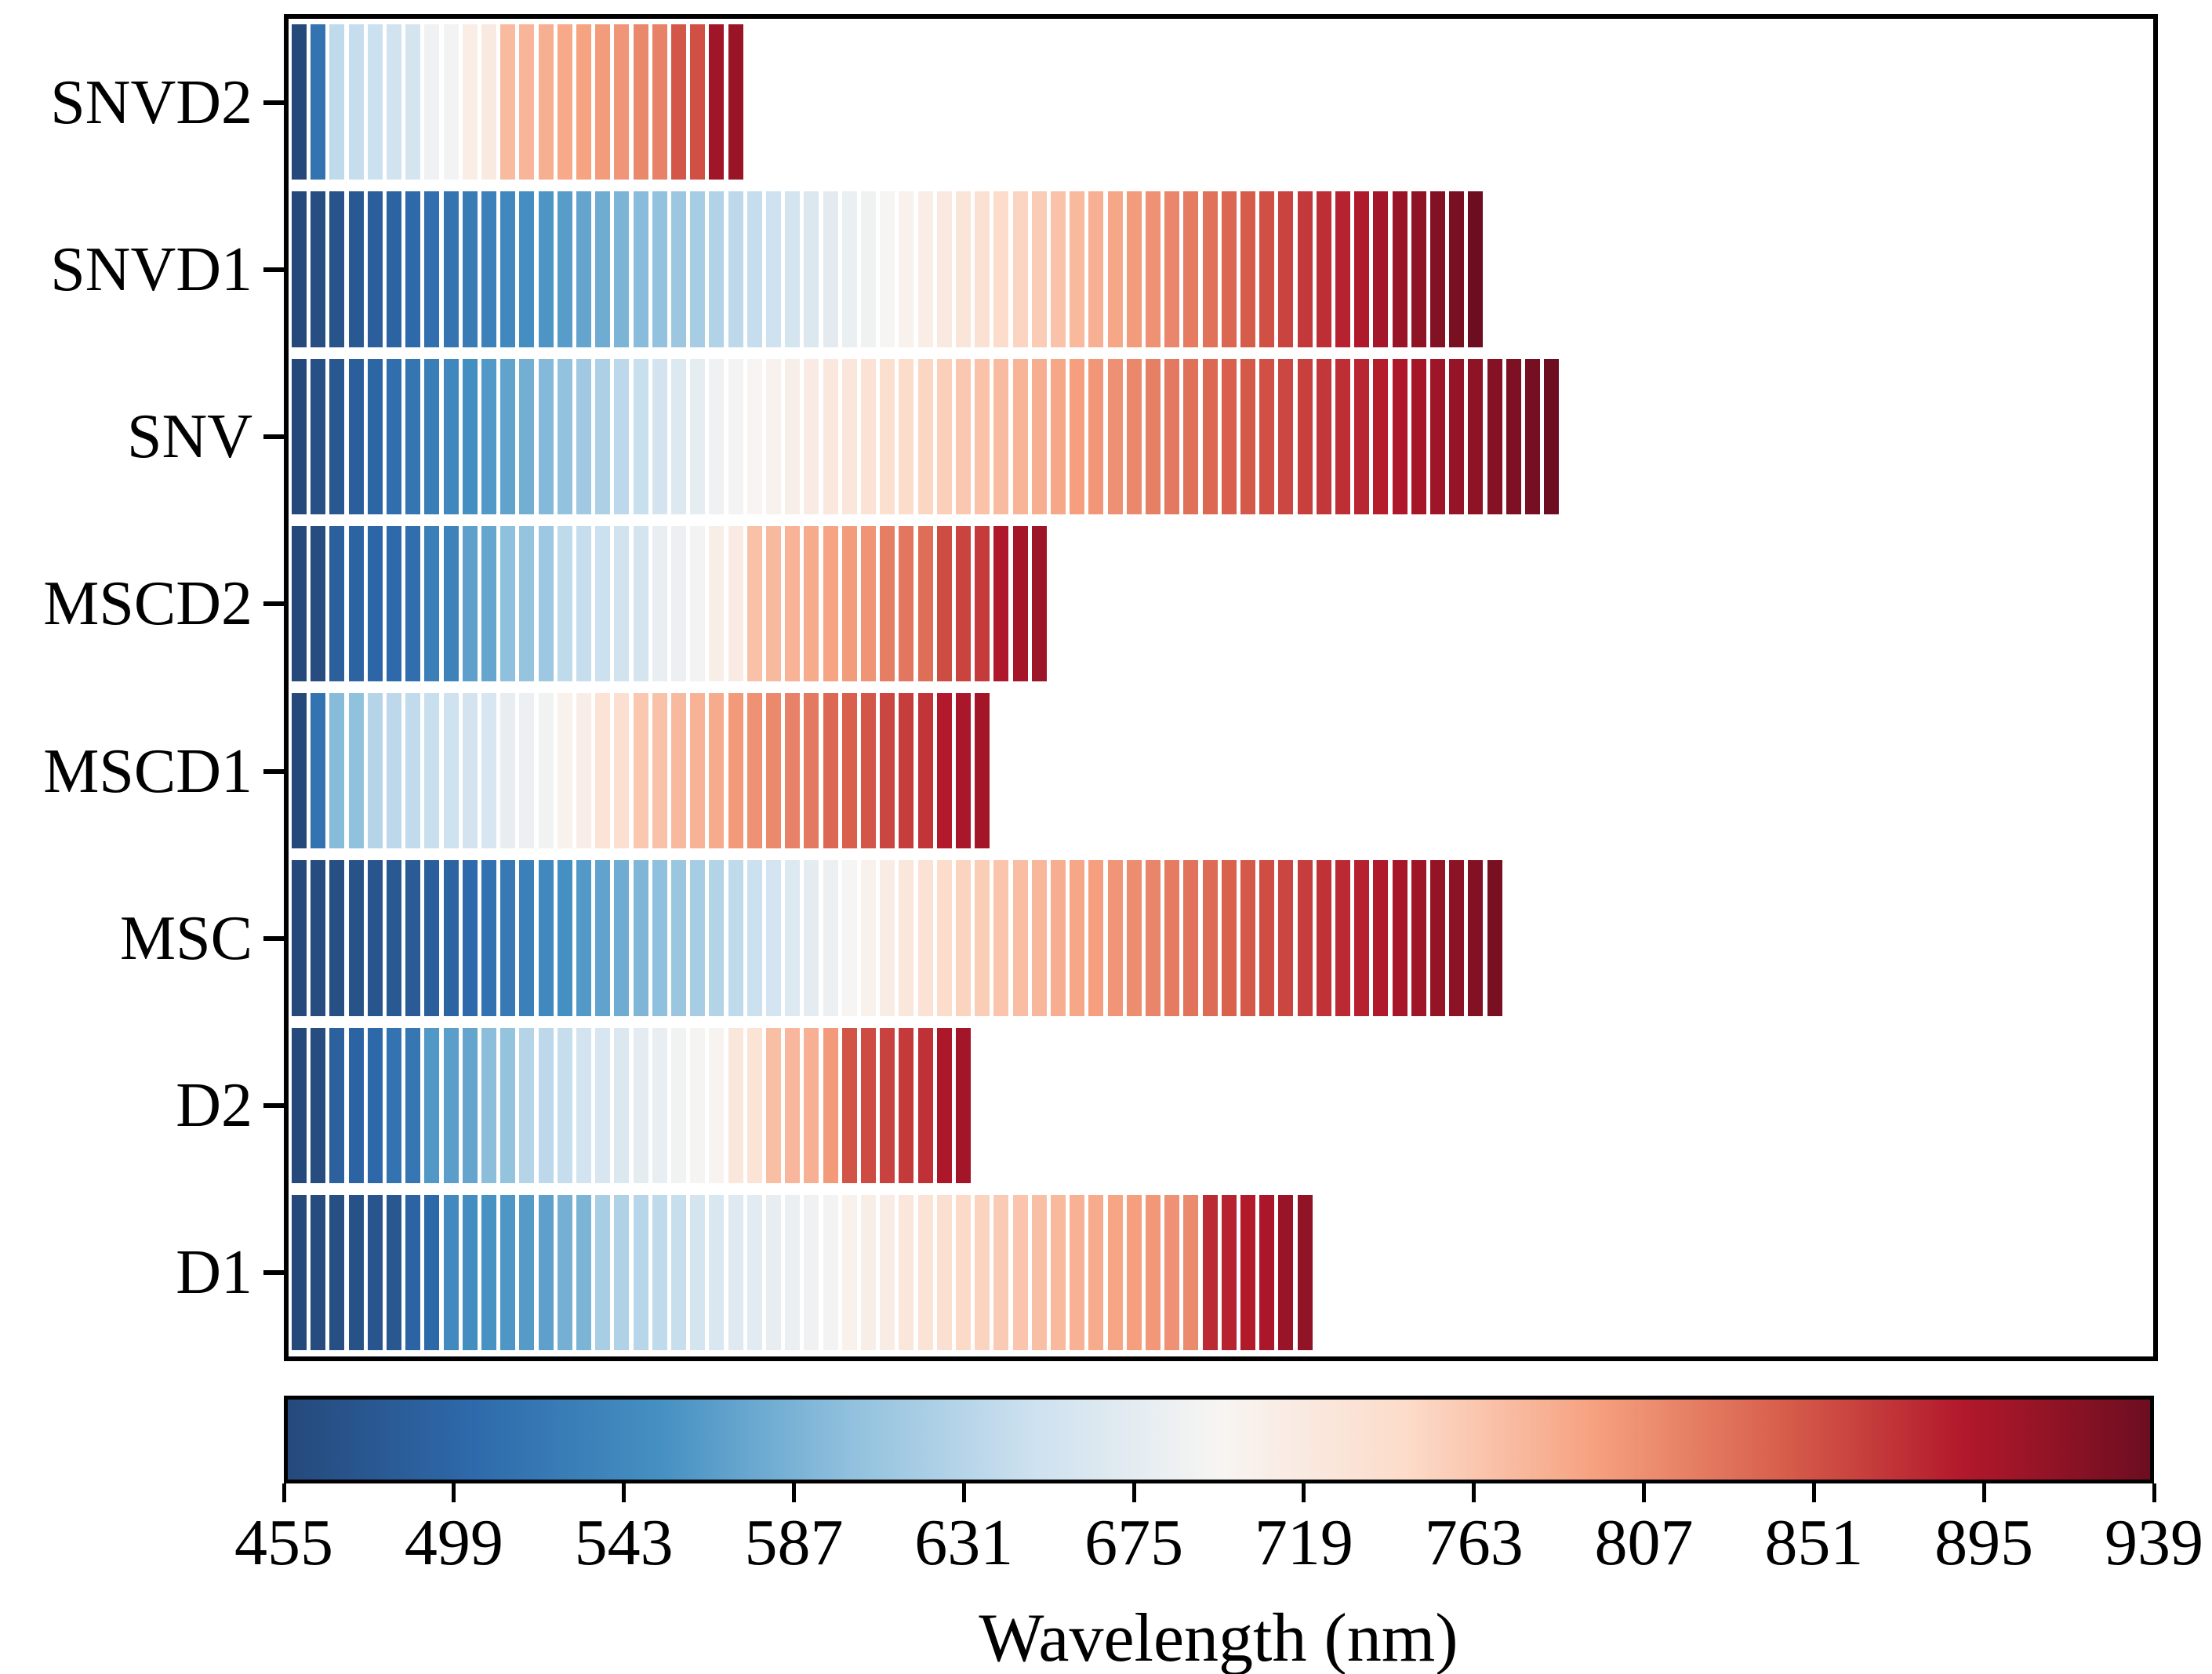 The height and width of the screenshot is (1674, 2212). What do you see at coordinates (147, 771) in the screenshot?
I see `y-tick-label-MSCD1: MSCD1` at bounding box center [147, 771].